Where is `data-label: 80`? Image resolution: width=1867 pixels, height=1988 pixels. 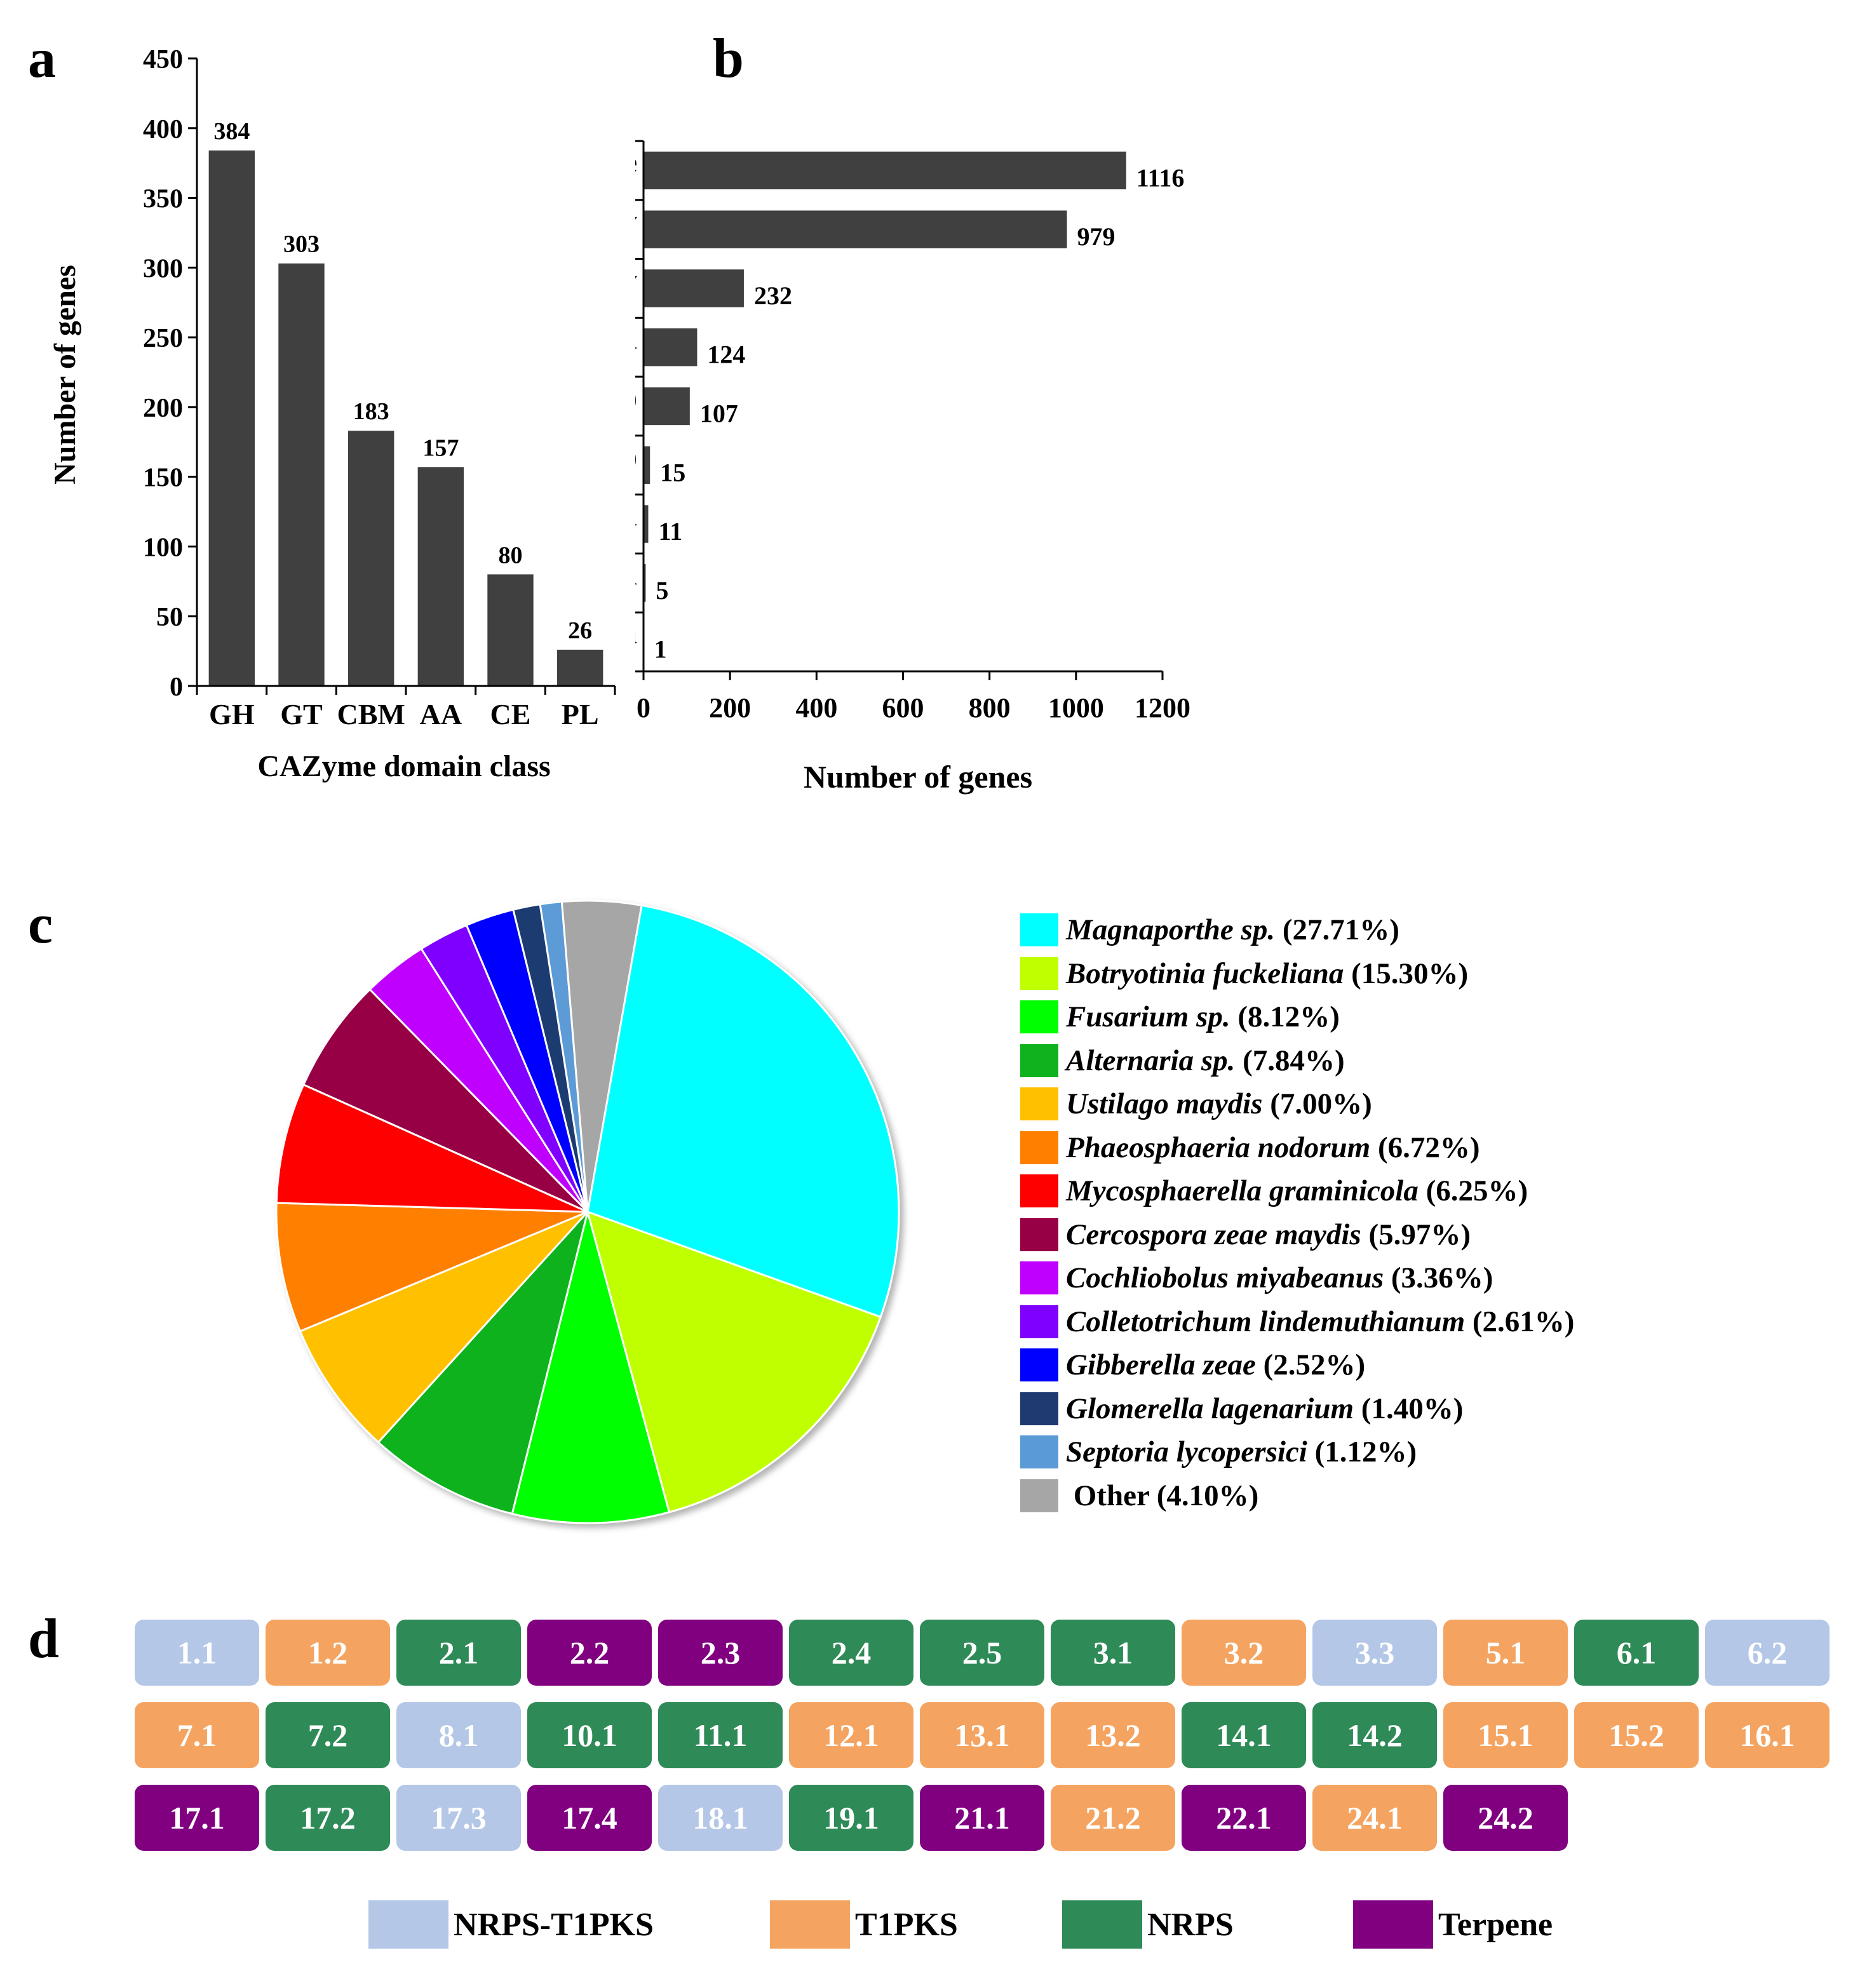 data-label: 80 is located at coordinates (511, 555).